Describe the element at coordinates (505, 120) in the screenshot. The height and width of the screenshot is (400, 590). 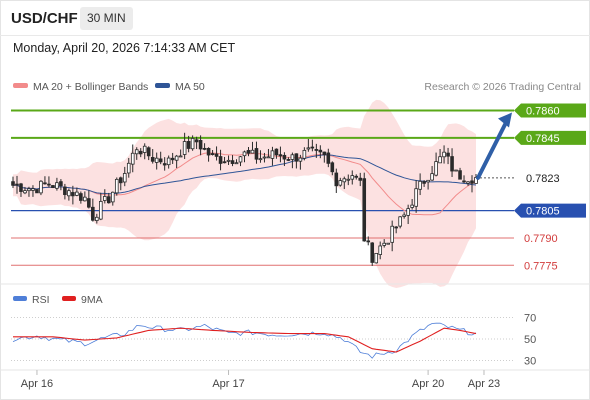
I see `forecast-arrow-head` at that location.